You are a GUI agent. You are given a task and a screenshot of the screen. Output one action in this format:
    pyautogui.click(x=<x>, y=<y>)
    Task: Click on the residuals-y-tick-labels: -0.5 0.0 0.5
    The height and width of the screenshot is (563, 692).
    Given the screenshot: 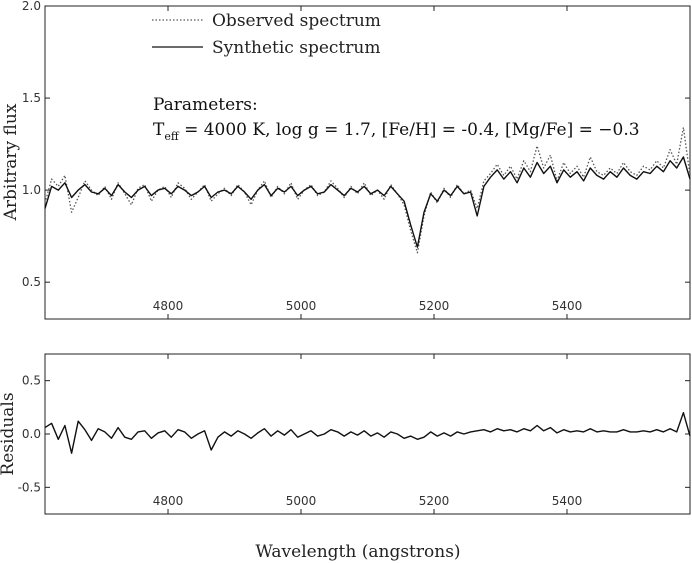 What is the action you would take?
    pyautogui.click(x=29, y=434)
    